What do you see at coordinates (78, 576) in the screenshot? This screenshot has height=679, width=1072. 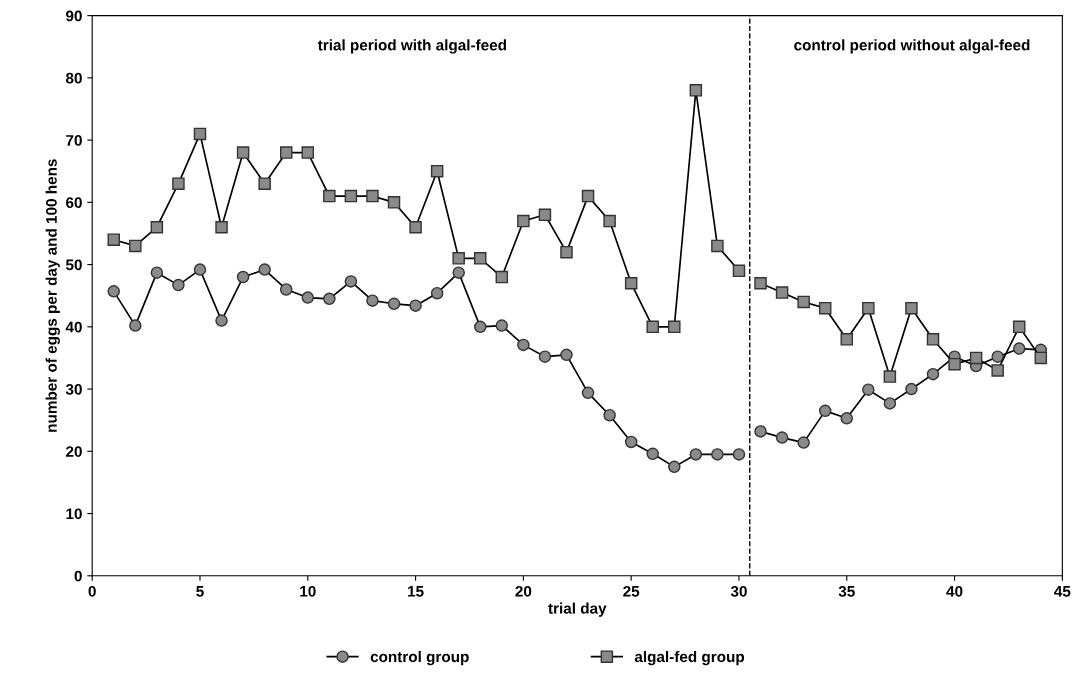 I see `y-tick-label: 0` at bounding box center [78, 576].